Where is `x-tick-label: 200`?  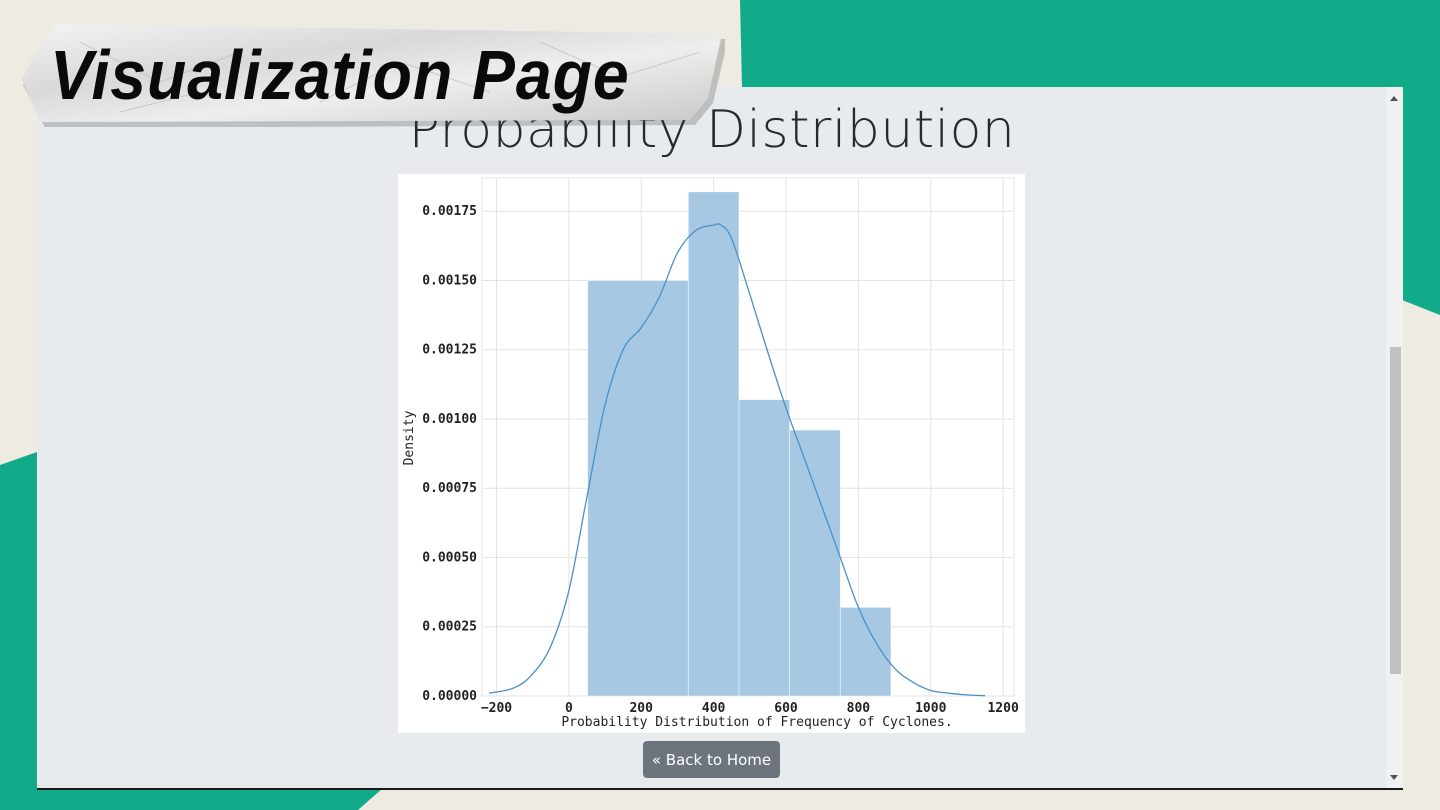 x-tick-label: 200 is located at coordinates (641, 708).